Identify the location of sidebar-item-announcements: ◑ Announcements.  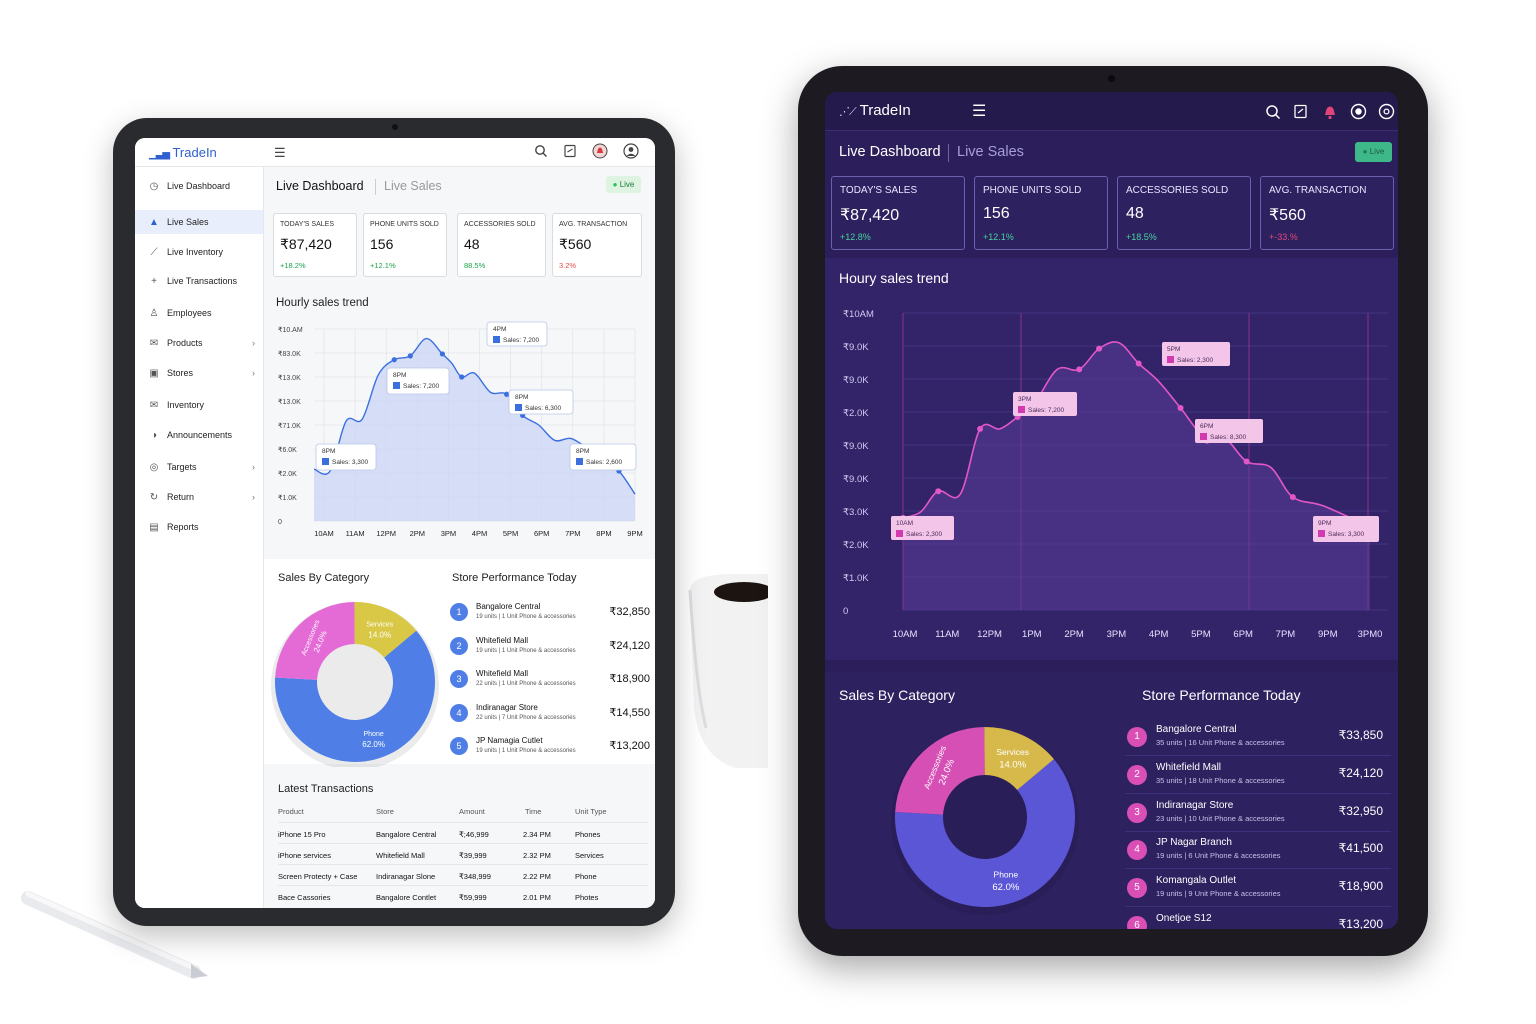
(199, 435).